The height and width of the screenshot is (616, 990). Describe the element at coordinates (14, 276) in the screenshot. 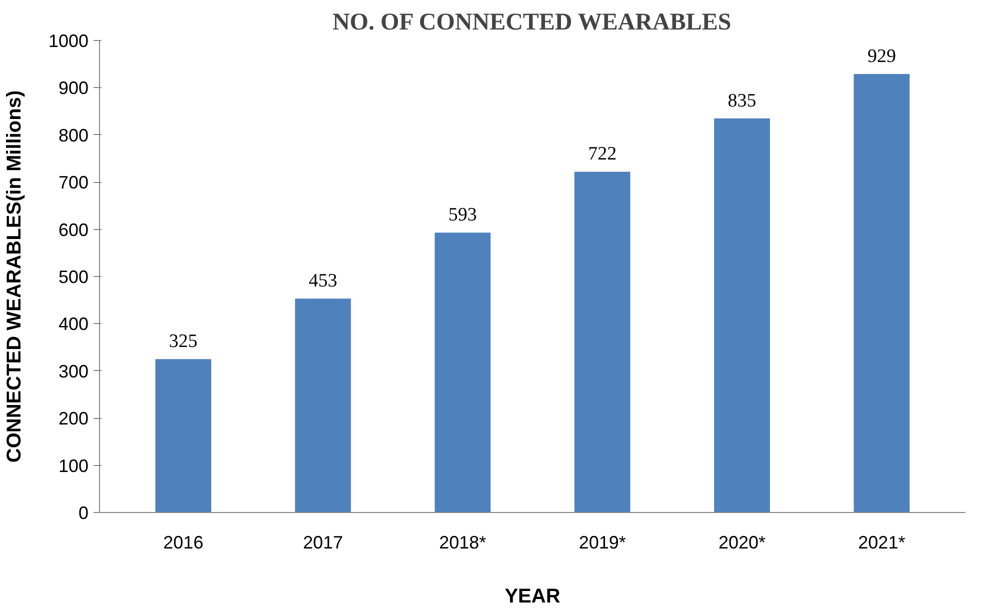

I see `y-axis-title: CONNECTED WEARABLES(in Millions)` at that location.